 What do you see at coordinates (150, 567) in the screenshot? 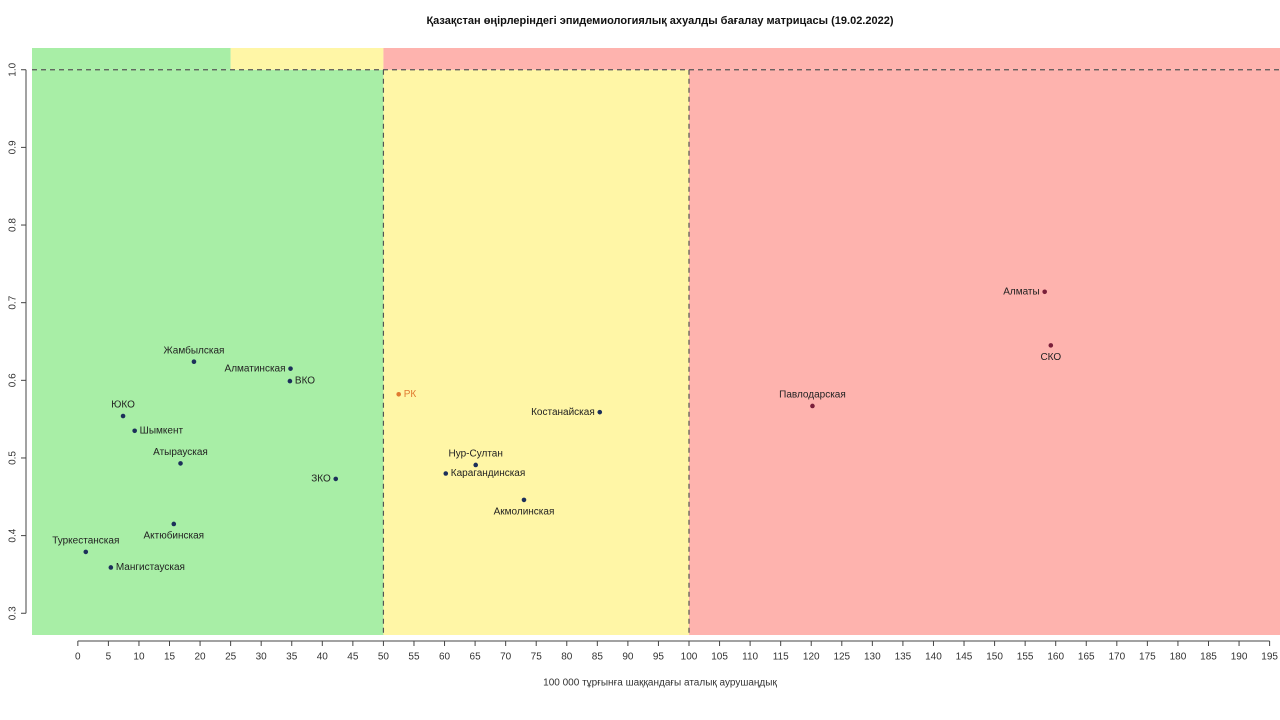
I see `point-label: Мангистауская` at bounding box center [150, 567].